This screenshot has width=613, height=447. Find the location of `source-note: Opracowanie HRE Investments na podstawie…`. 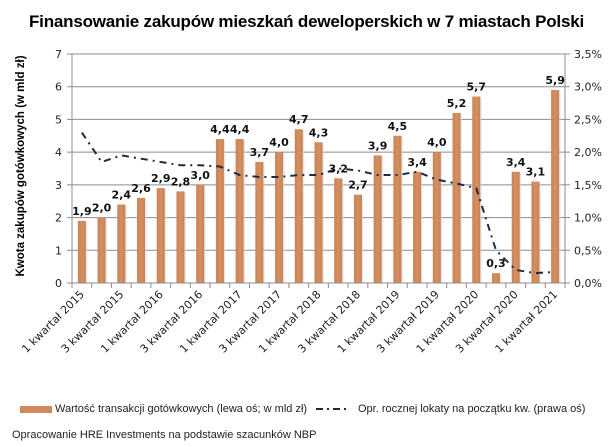

source-note: Opracowanie HRE Investments na podstawie… is located at coordinates (164, 435).